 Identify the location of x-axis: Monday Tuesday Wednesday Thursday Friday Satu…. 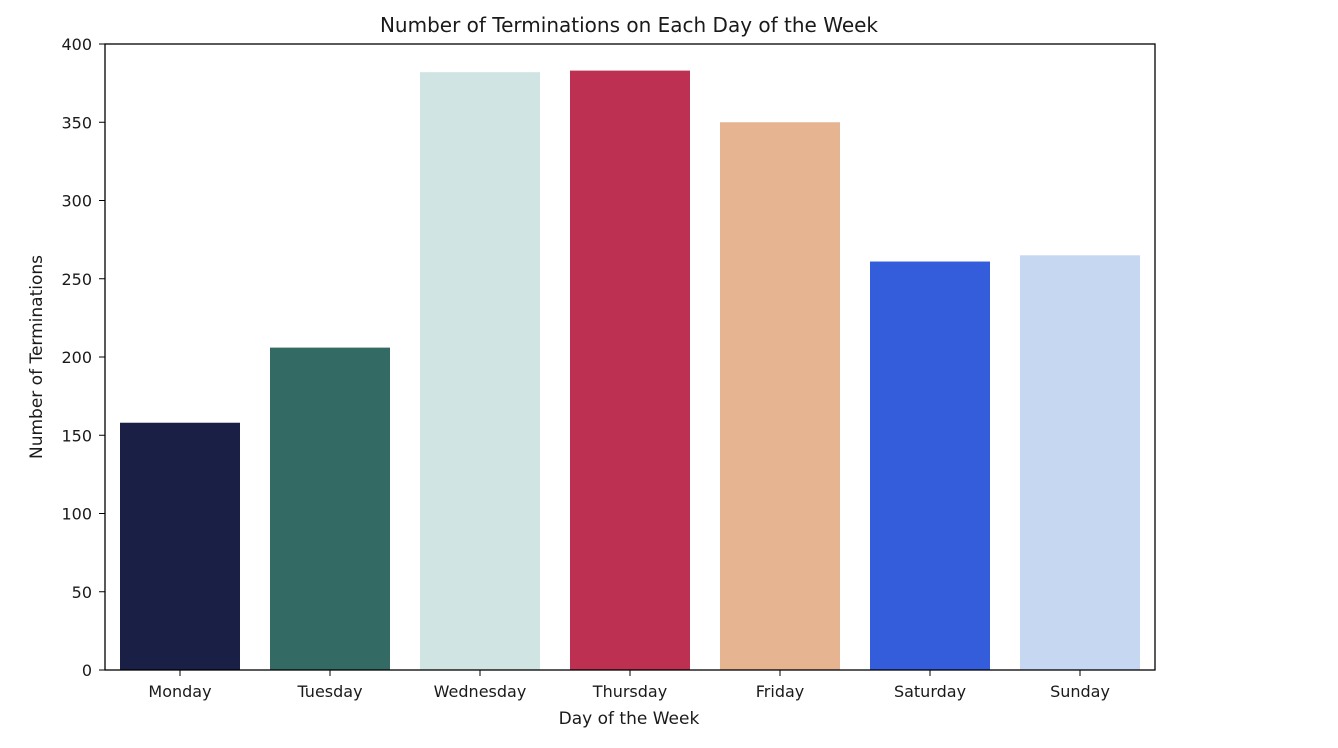
(629, 685).